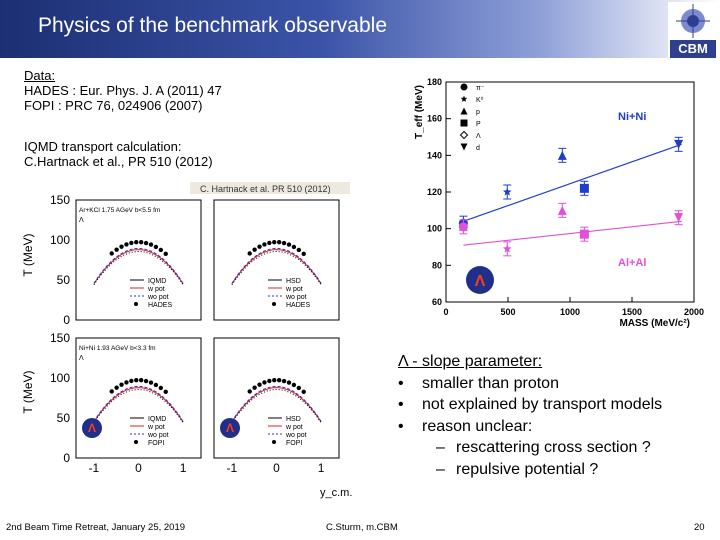  Describe the element at coordinates (81, 220) in the screenshot. I see `panel-particle-label: Λ` at that location.